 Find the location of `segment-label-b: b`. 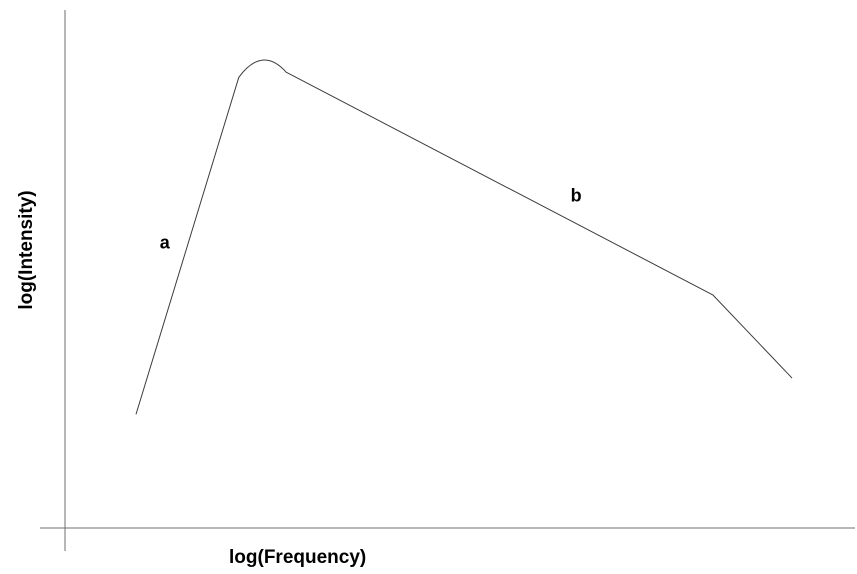

segment-label-b: b is located at coordinates (576, 196).